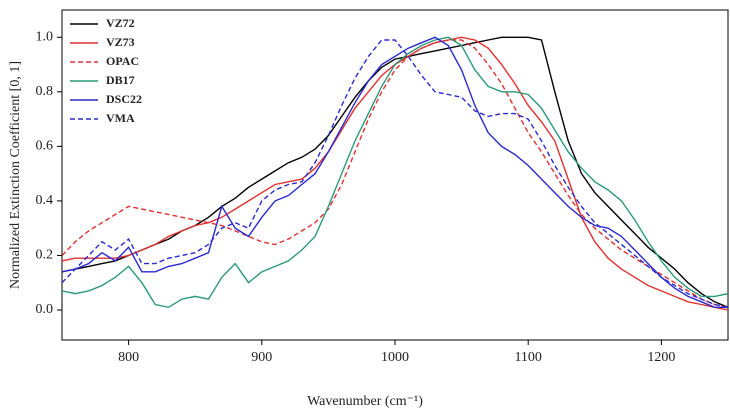 The image size is (730, 417). Describe the element at coordinates (395, 357) in the screenshot. I see `x-tick-label: 1000` at that location.